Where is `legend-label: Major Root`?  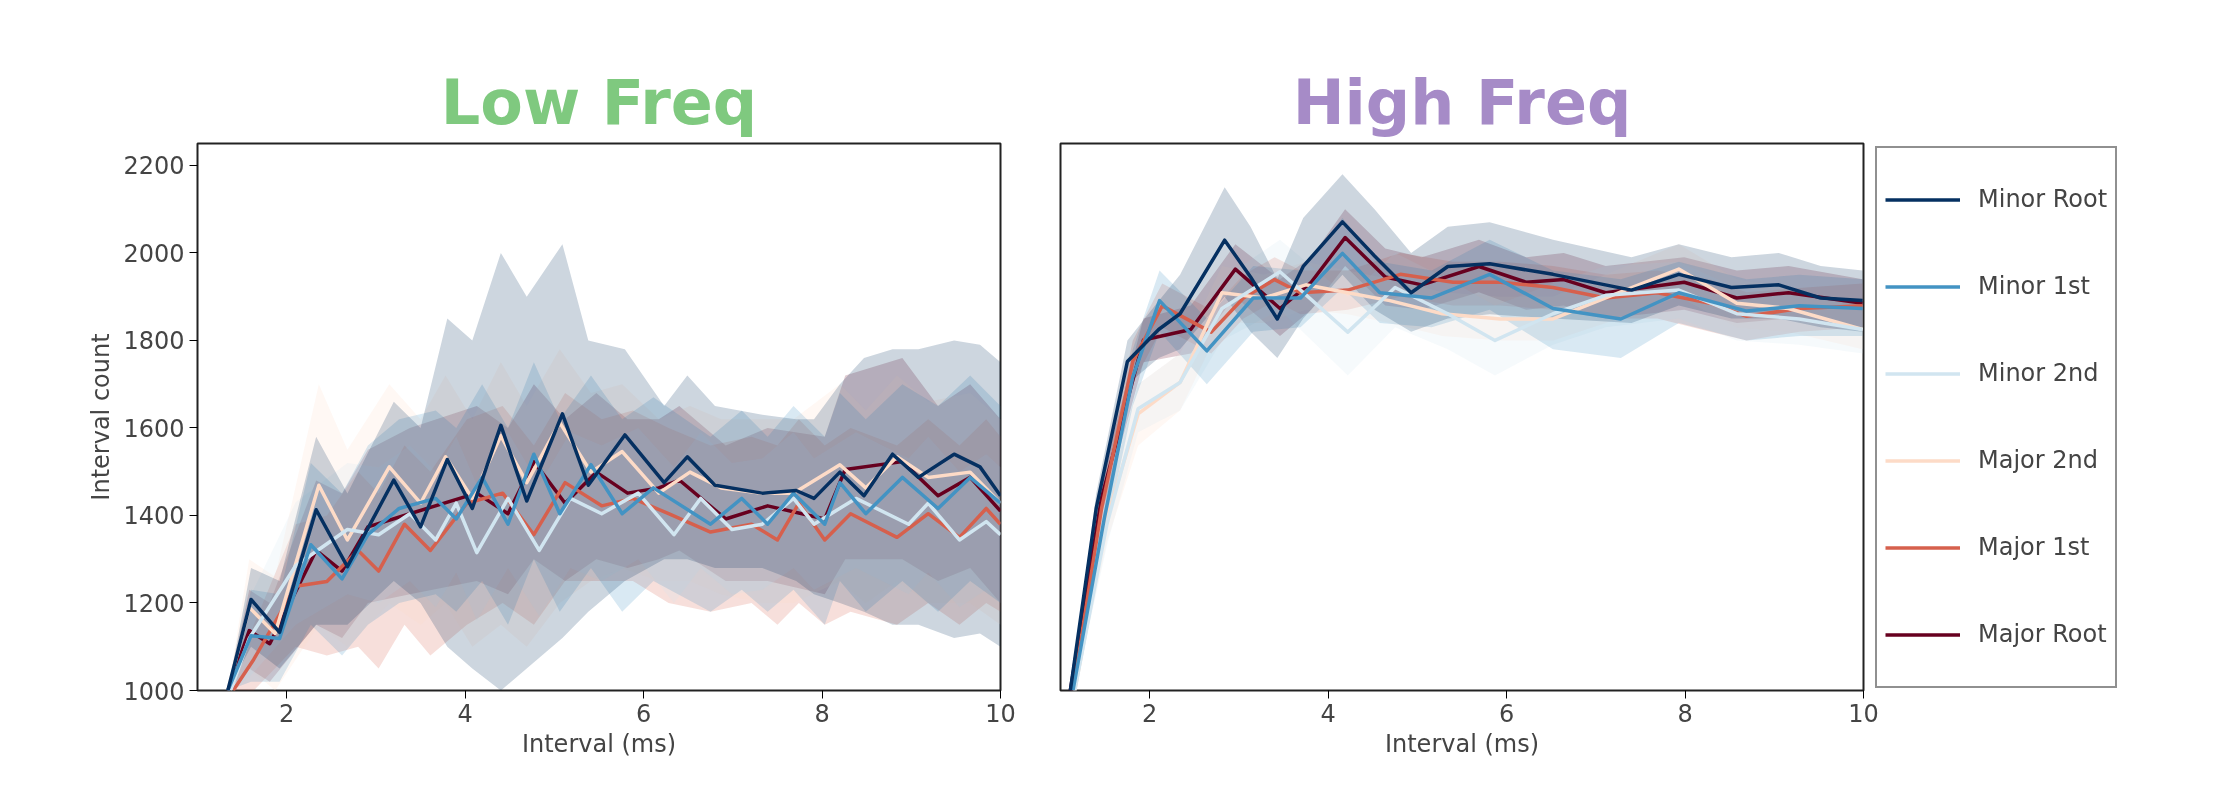
legend-label: Major Root is located at coordinates (2042, 634).